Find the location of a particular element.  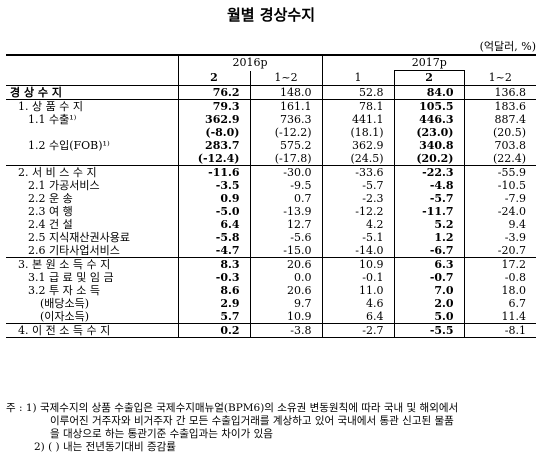

row-value: 1.2 is located at coordinates (429, 237).